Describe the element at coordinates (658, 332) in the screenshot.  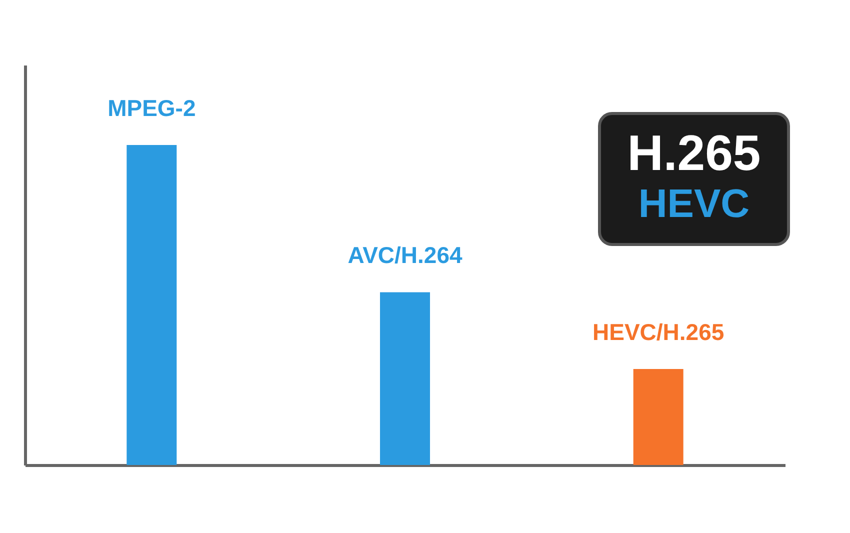
I see `x-tick-label: HEVC/H.265` at that location.